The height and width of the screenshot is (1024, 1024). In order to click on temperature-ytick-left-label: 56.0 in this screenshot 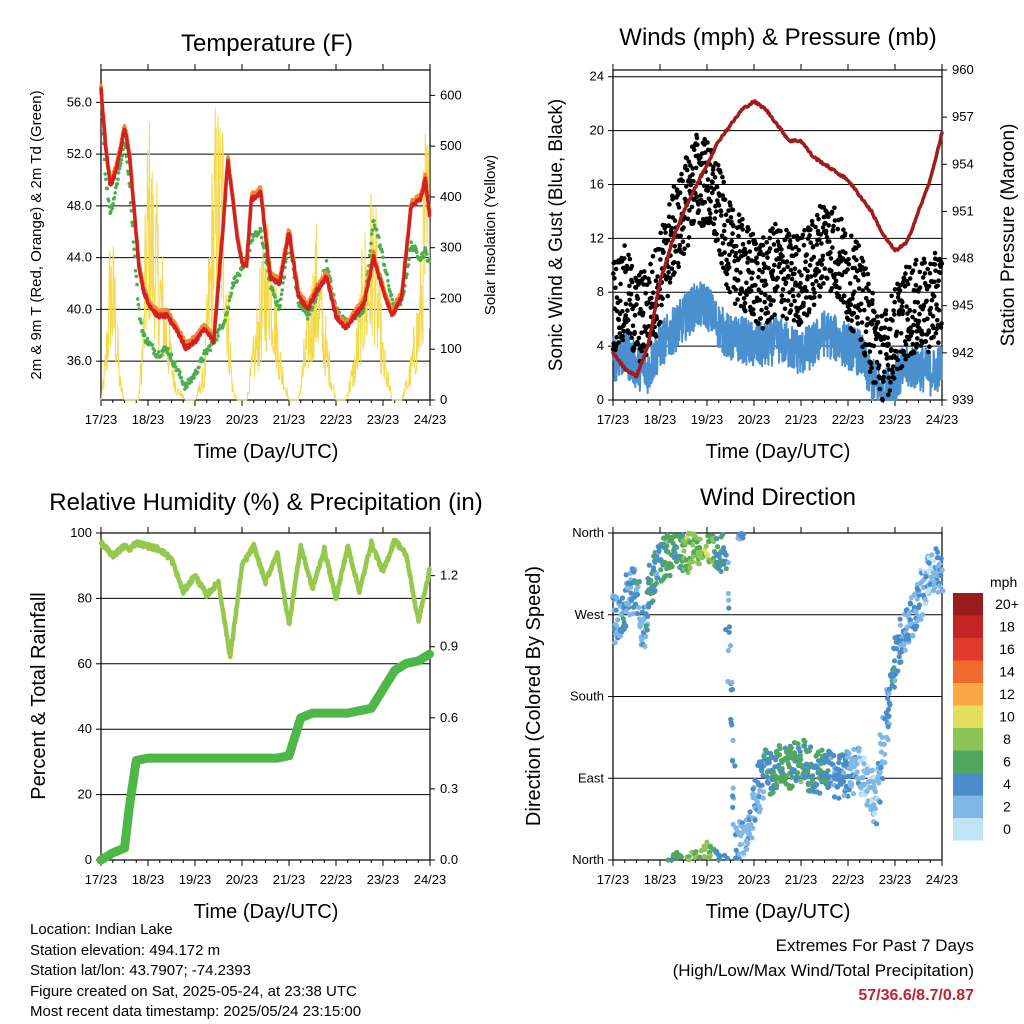, I will do `click(79, 101)`.